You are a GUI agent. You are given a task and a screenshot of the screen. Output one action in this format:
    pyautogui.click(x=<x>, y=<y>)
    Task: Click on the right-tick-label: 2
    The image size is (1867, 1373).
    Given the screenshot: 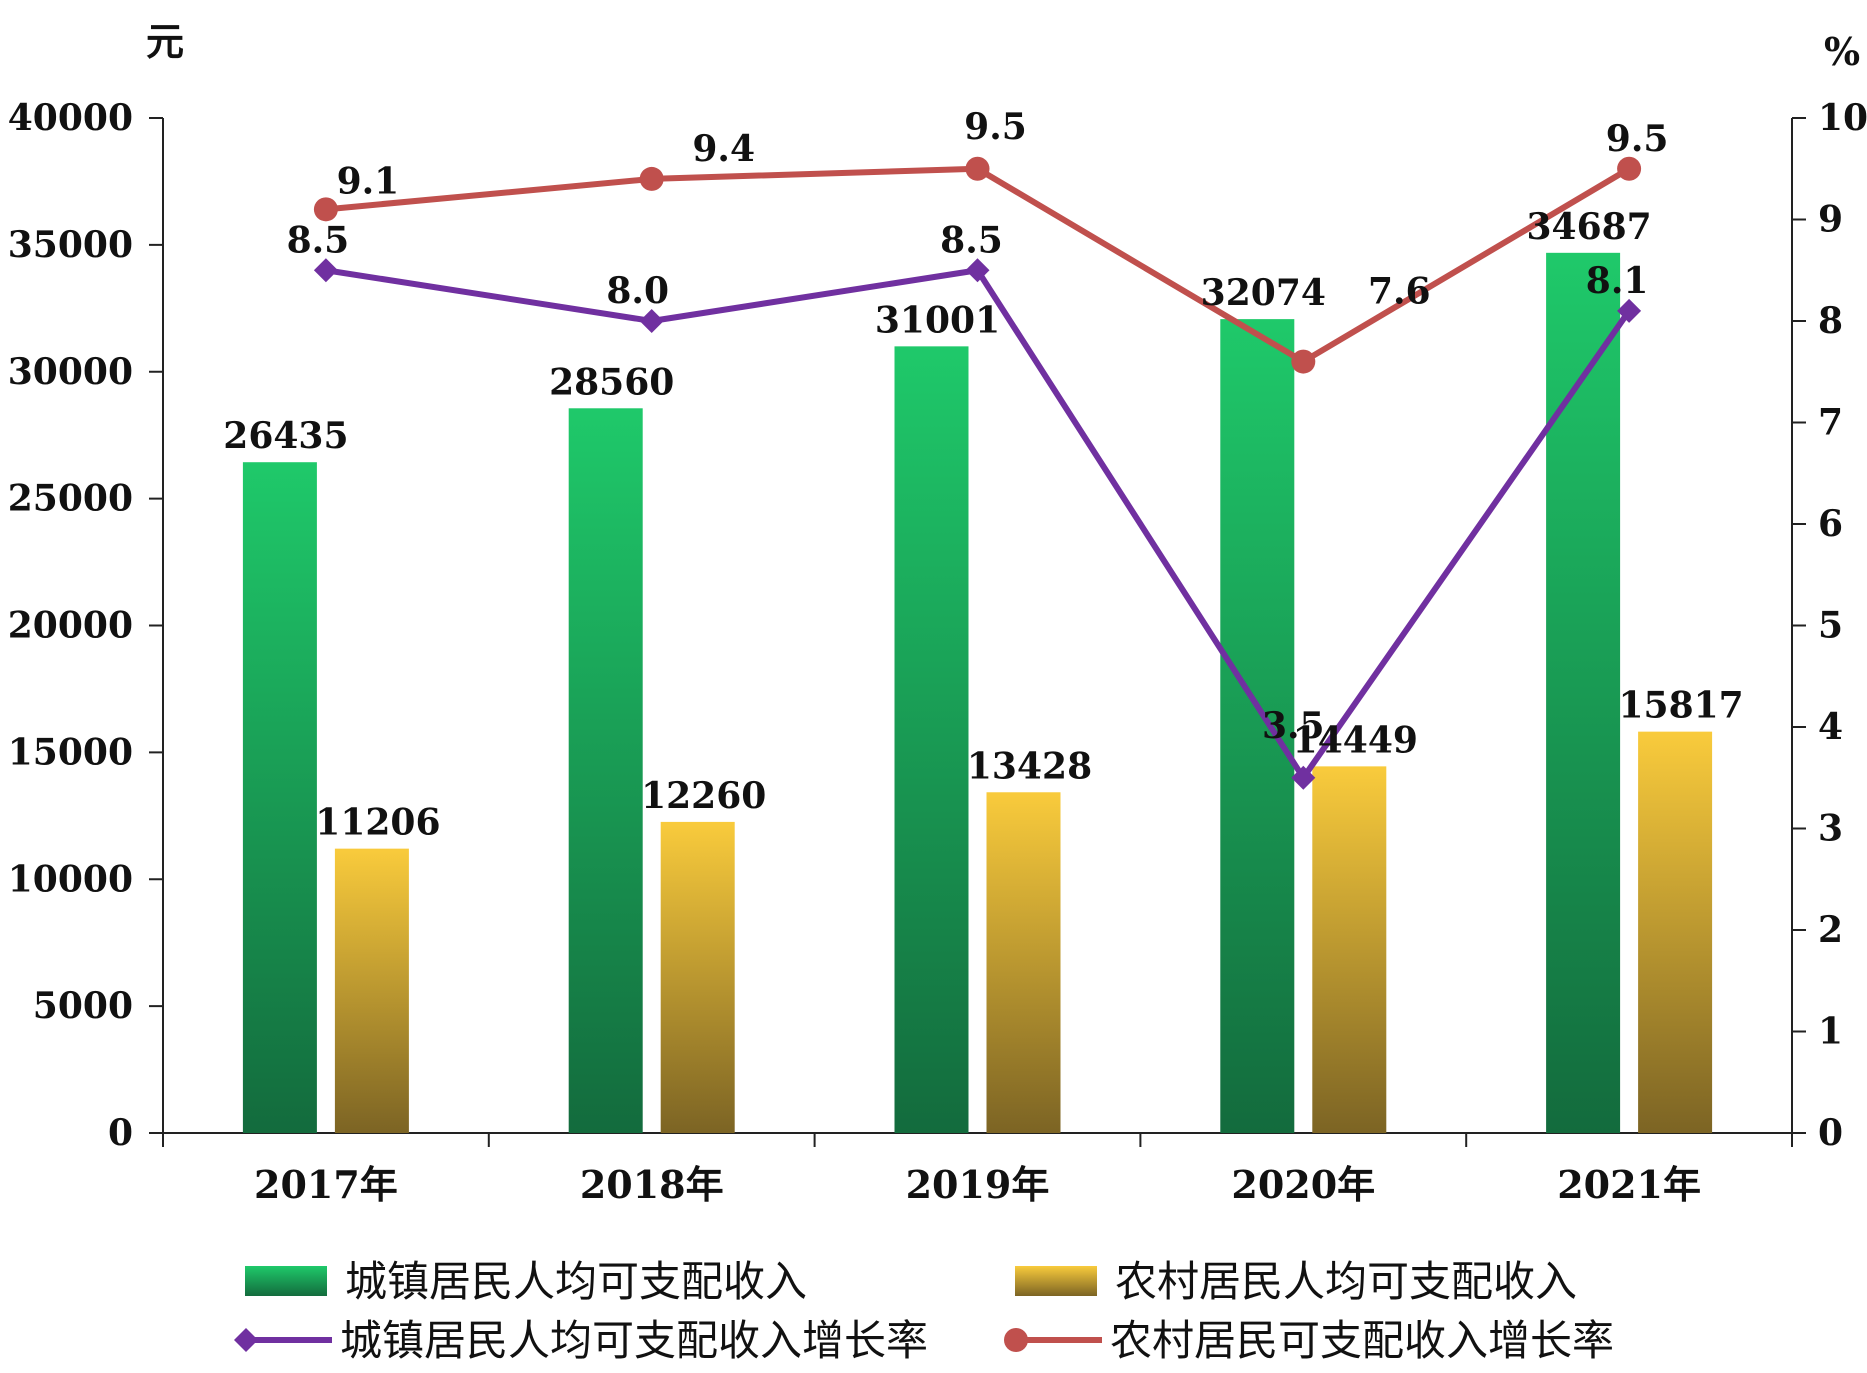 What is the action you would take?
    pyautogui.click(x=1830, y=930)
    